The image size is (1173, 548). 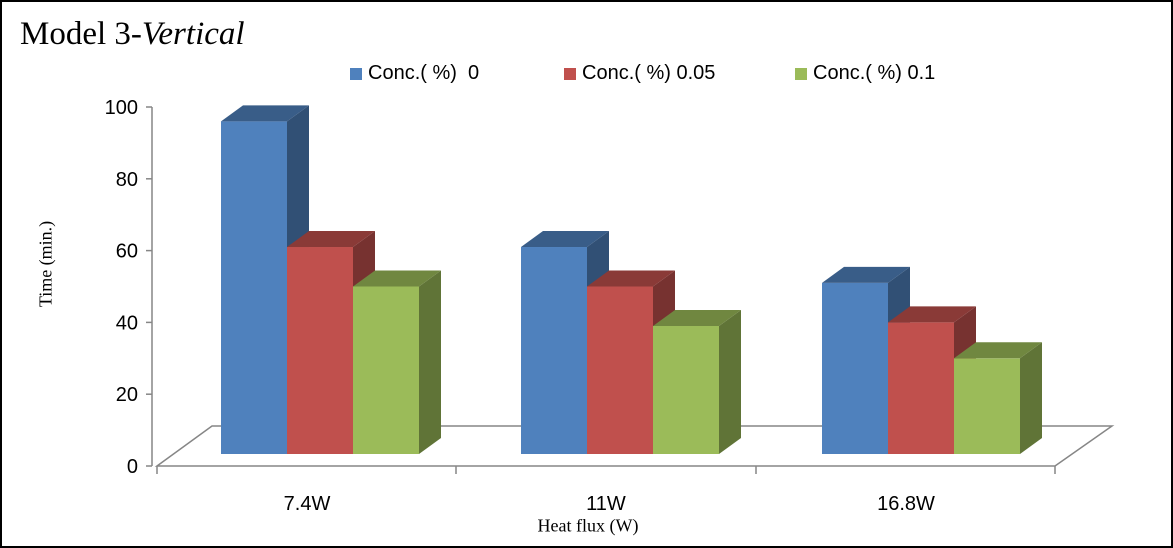 What do you see at coordinates (132, 467) in the screenshot?
I see `y-tick-label: 0` at bounding box center [132, 467].